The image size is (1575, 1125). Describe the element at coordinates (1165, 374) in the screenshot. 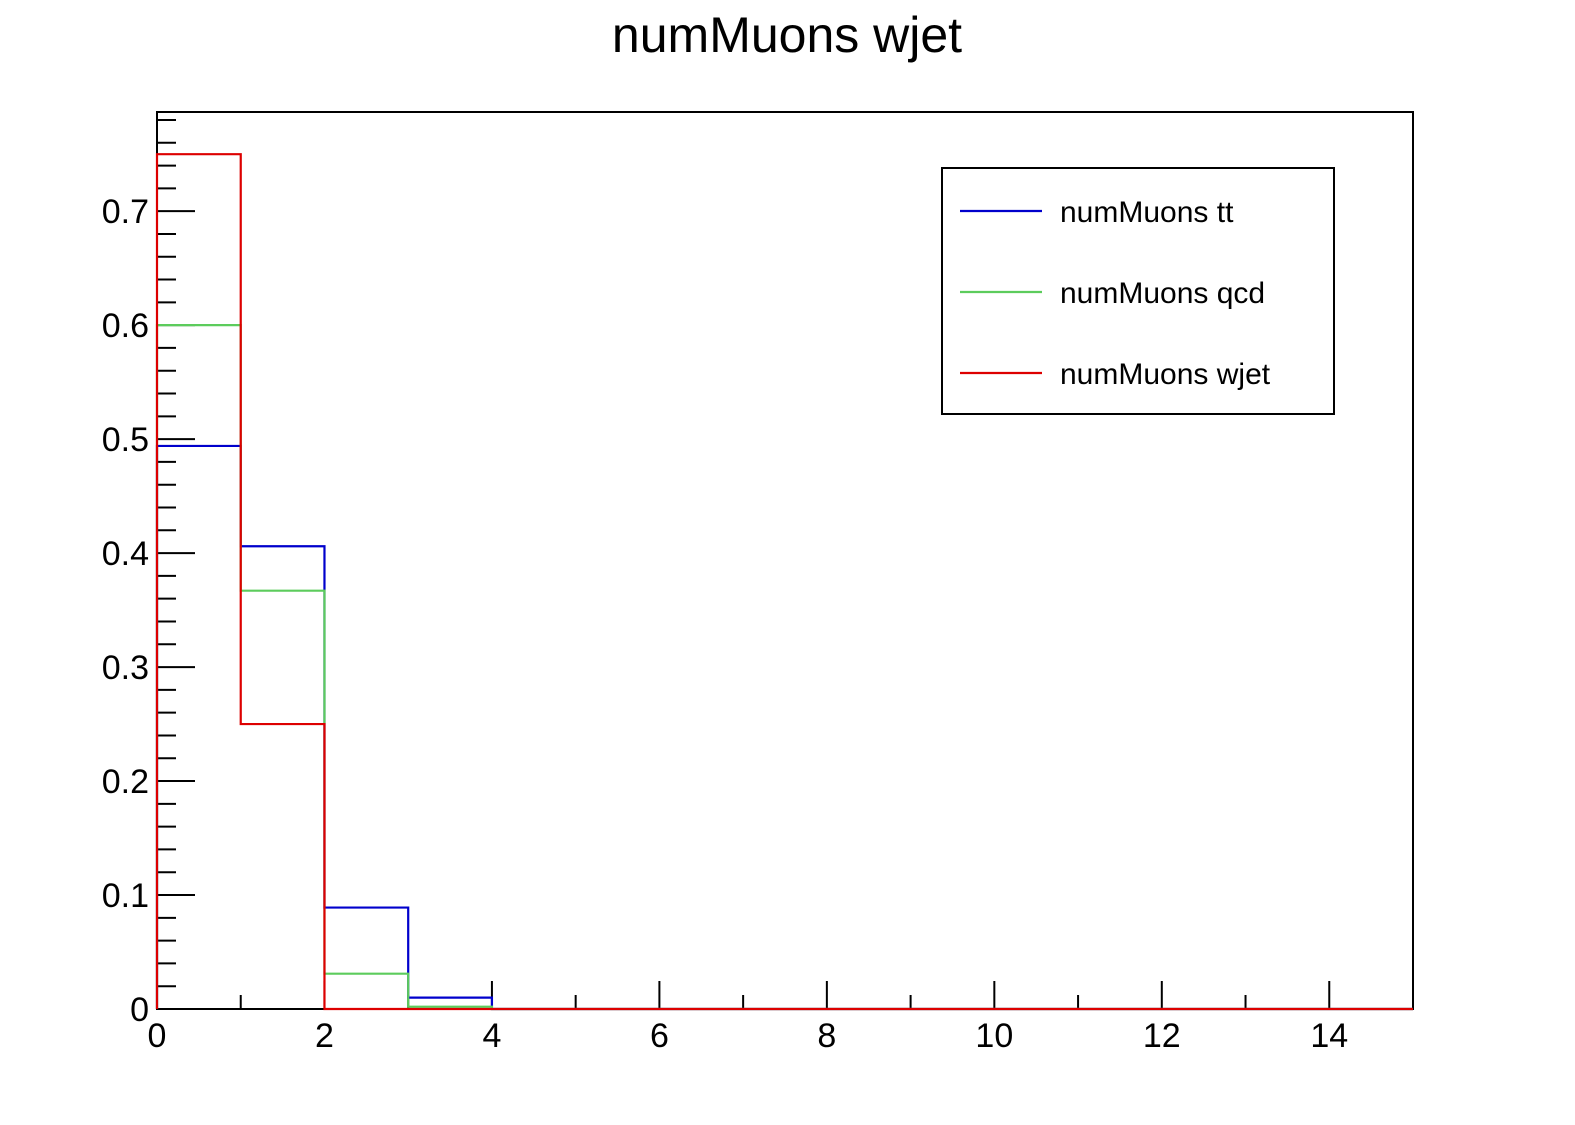

I see `legend-entry-label: numMuons wjet` at that location.